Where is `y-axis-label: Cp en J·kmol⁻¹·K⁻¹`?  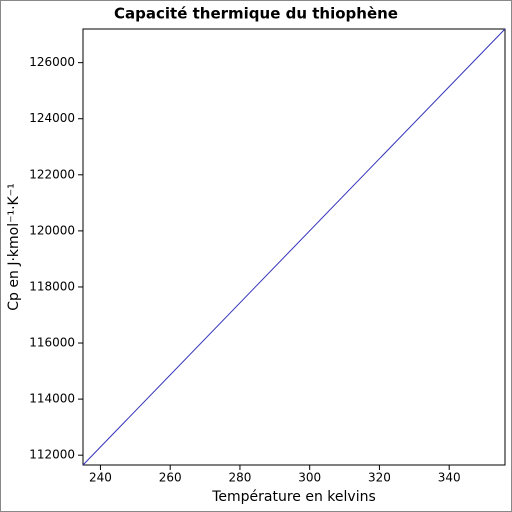 y-axis-label: Cp en J·kmol⁻¹·K⁻¹ is located at coordinates (14, 246).